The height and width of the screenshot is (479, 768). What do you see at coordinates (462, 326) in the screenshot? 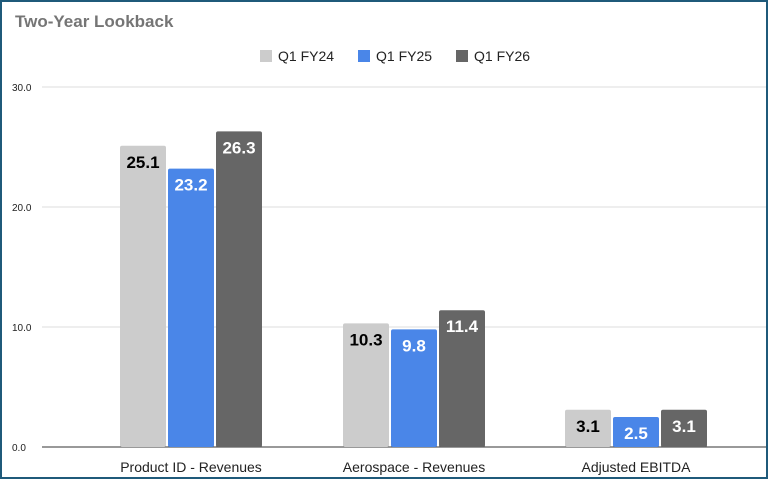
I see `data-label: 11.4` at bounding box center [462, 326].